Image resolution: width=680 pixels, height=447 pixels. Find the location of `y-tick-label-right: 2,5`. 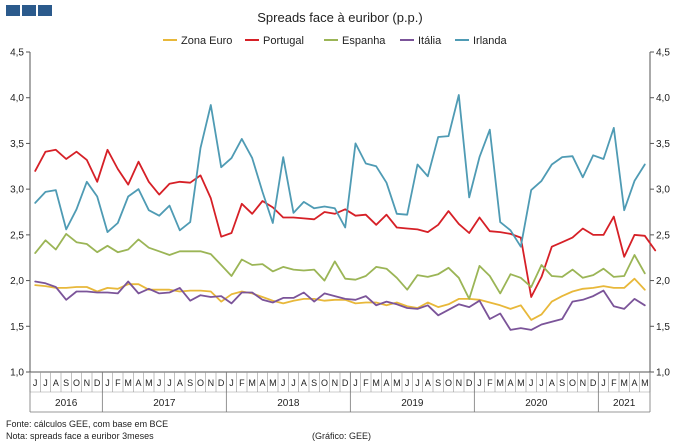

y-tick-label-right: 2,5 is located at coordinates (663, 235).